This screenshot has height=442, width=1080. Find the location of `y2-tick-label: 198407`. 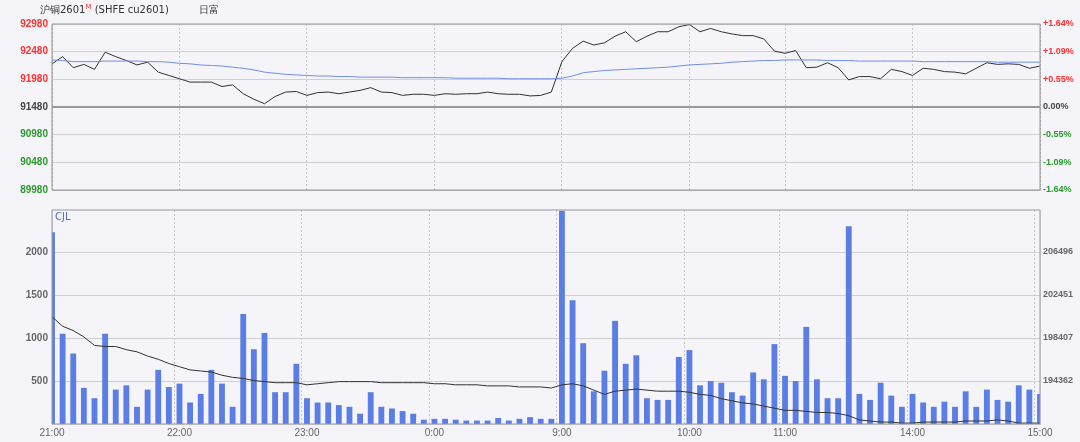

y2-tick-label: 198407 is located at coordinates (1058, 337).